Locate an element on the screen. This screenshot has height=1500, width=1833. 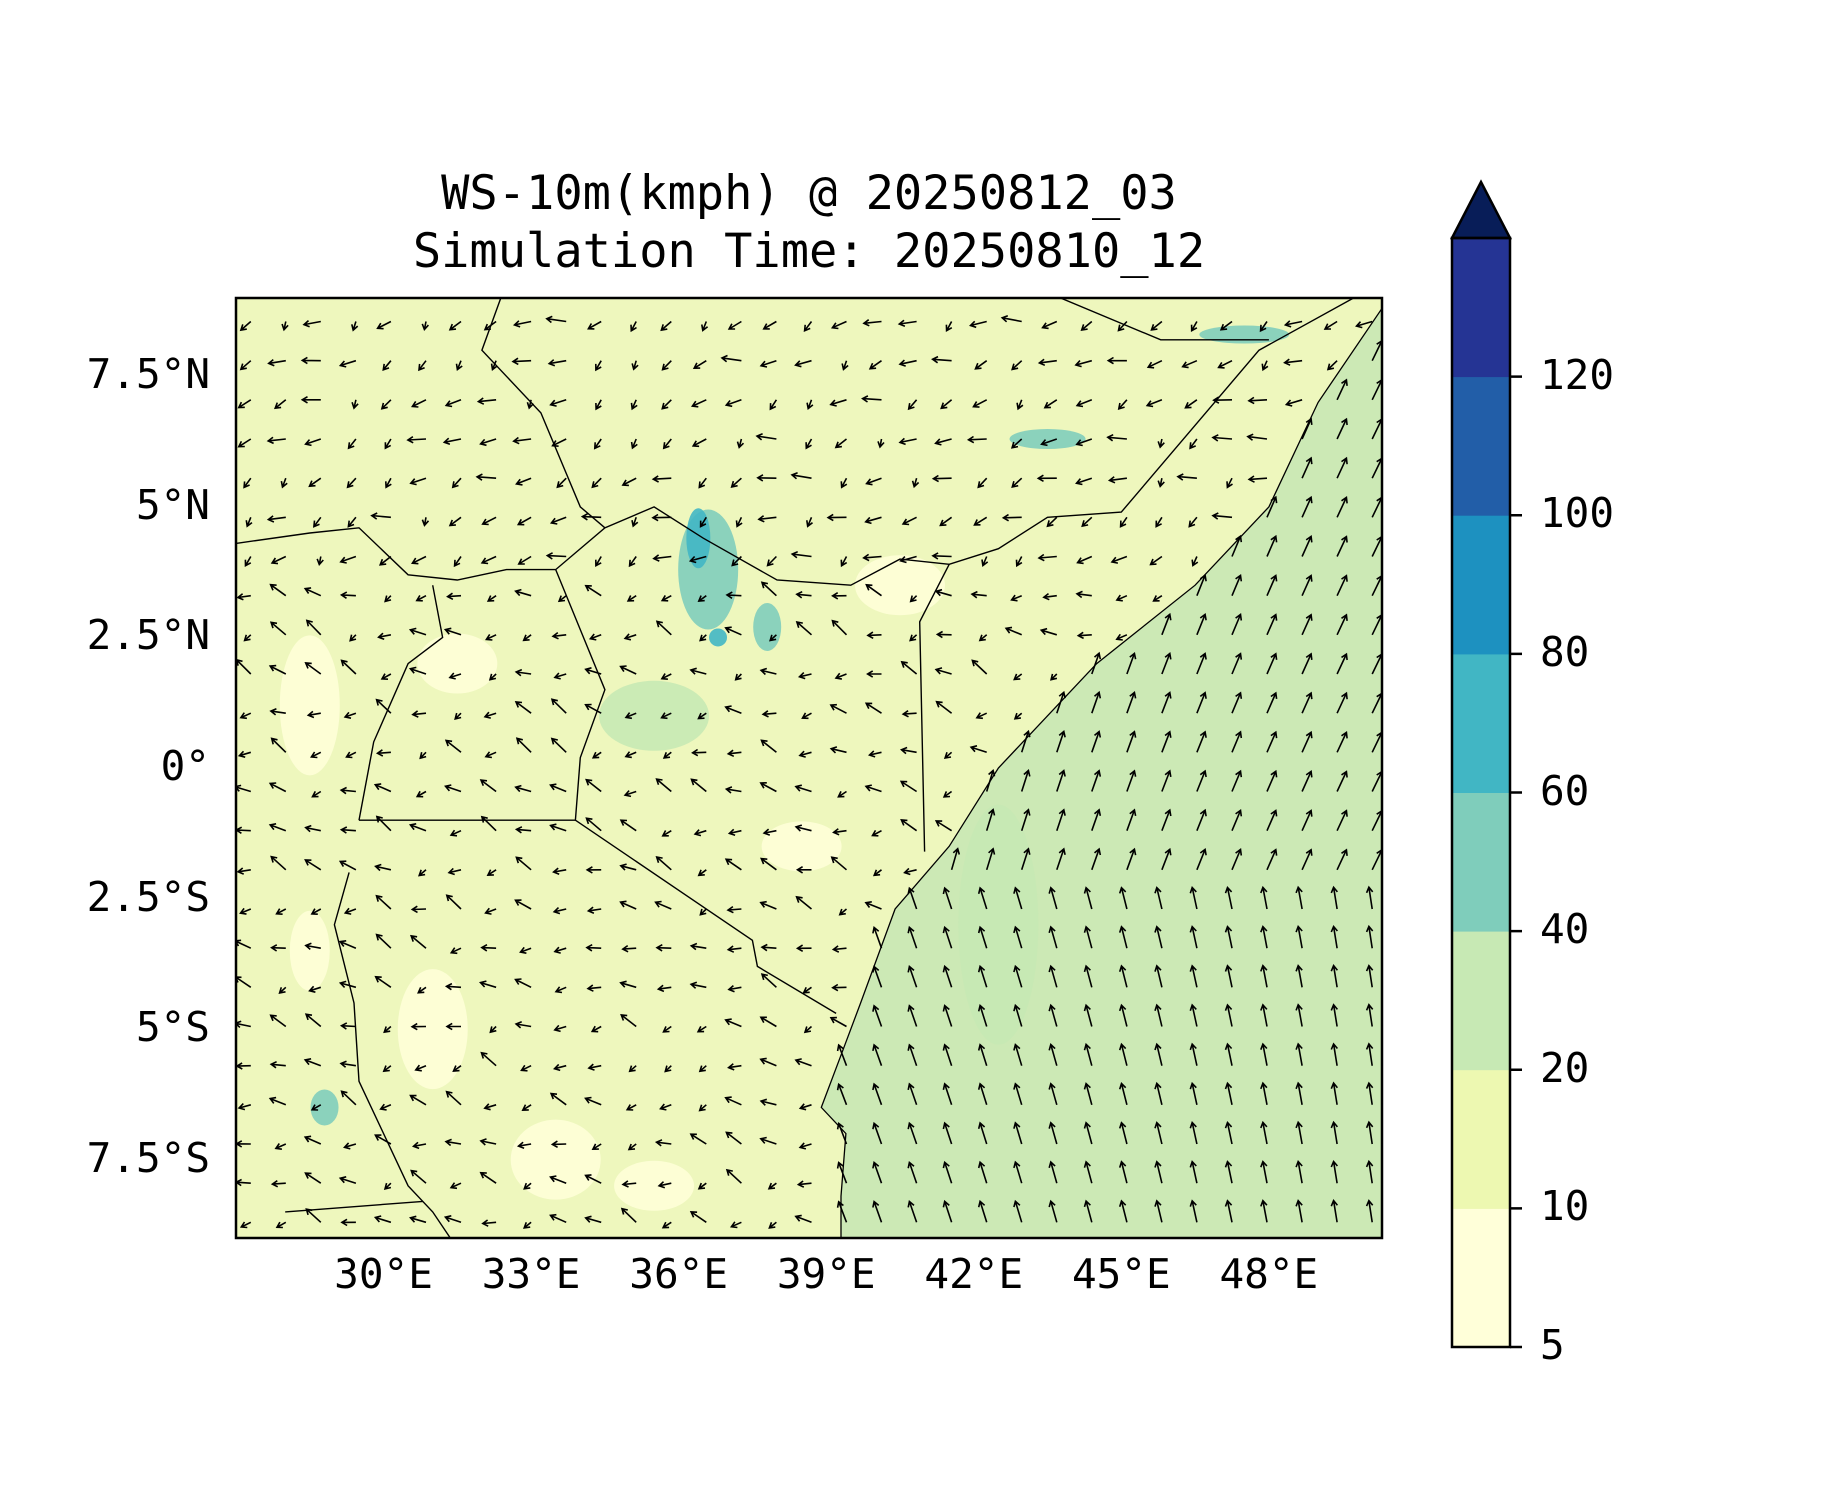
colorbar-tick-label: 80 is located at coordinates (1565, 651).